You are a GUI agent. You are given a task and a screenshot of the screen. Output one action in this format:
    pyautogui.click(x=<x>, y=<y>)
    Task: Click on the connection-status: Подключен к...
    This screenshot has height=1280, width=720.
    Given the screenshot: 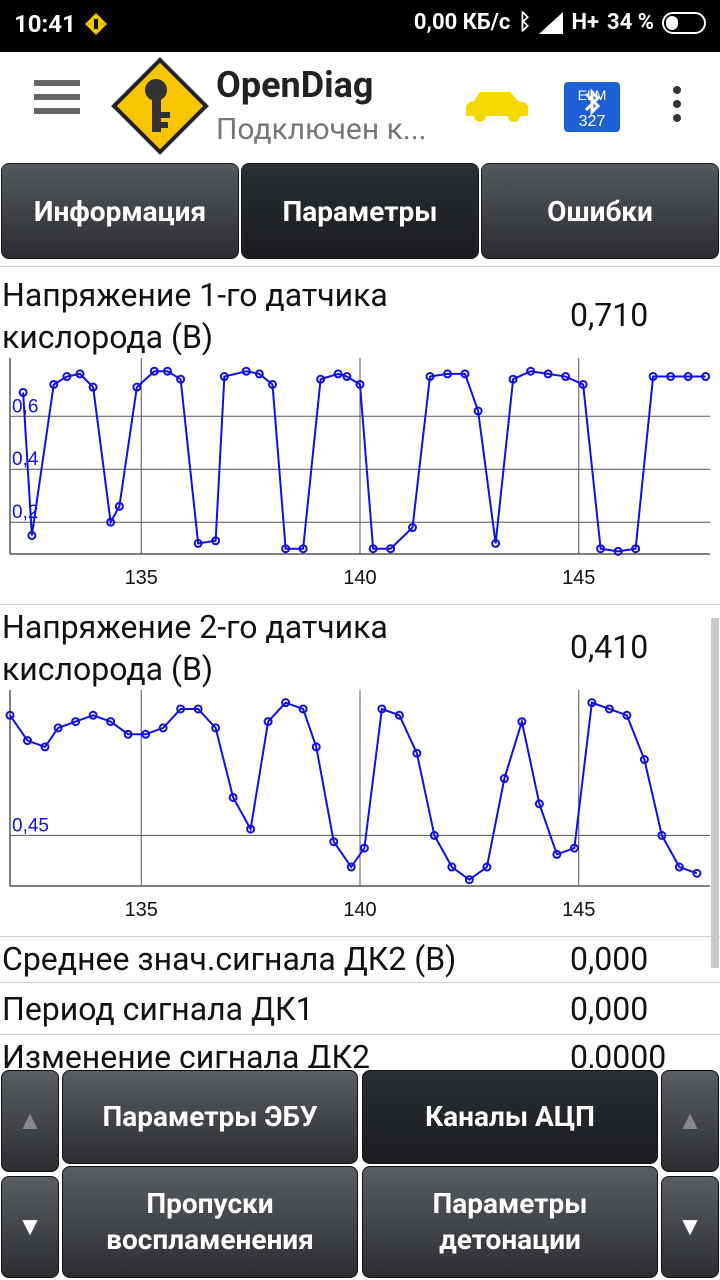 What is the action you would take?
    pyautogui.click(x=321, y=129)
    